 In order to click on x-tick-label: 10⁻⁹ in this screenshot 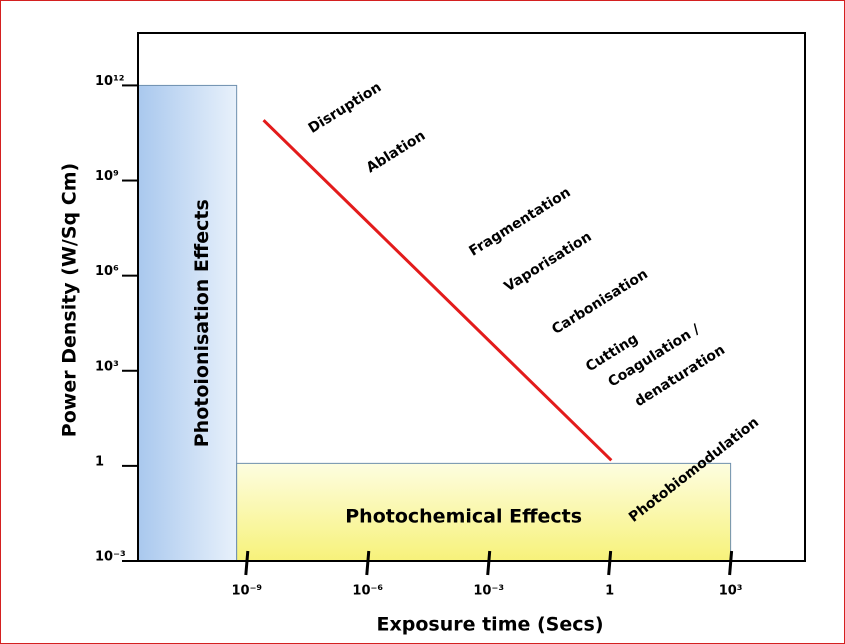, I will do `click(246, 591)`.